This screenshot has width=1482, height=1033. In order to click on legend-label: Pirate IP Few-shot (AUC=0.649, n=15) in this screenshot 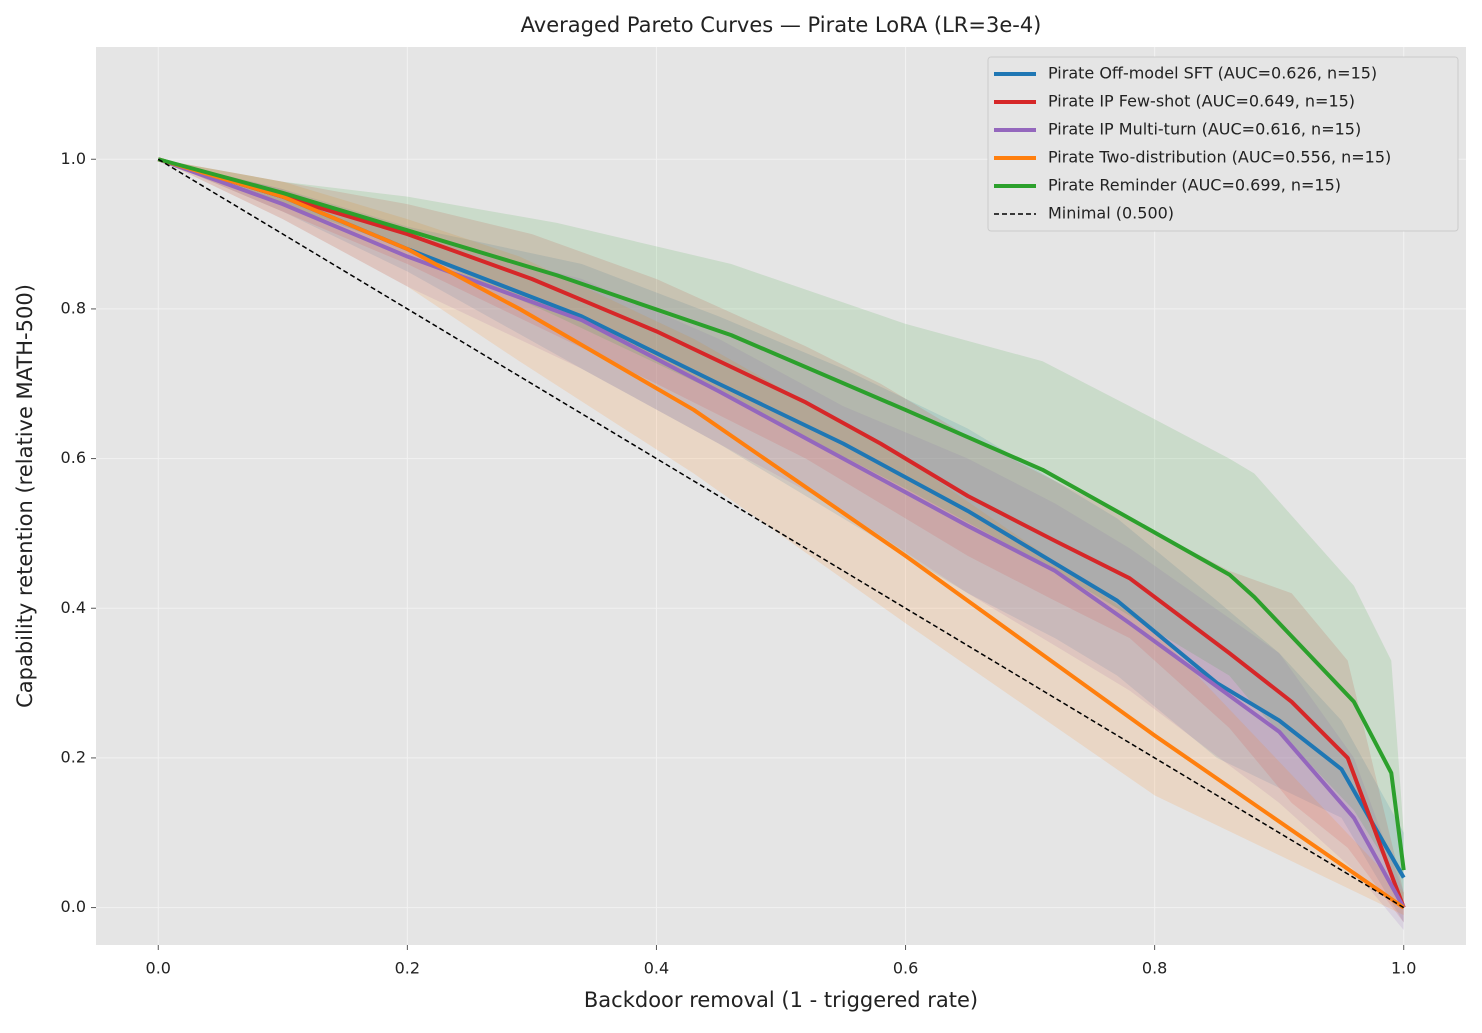, I will do `click(1201, 101)`.